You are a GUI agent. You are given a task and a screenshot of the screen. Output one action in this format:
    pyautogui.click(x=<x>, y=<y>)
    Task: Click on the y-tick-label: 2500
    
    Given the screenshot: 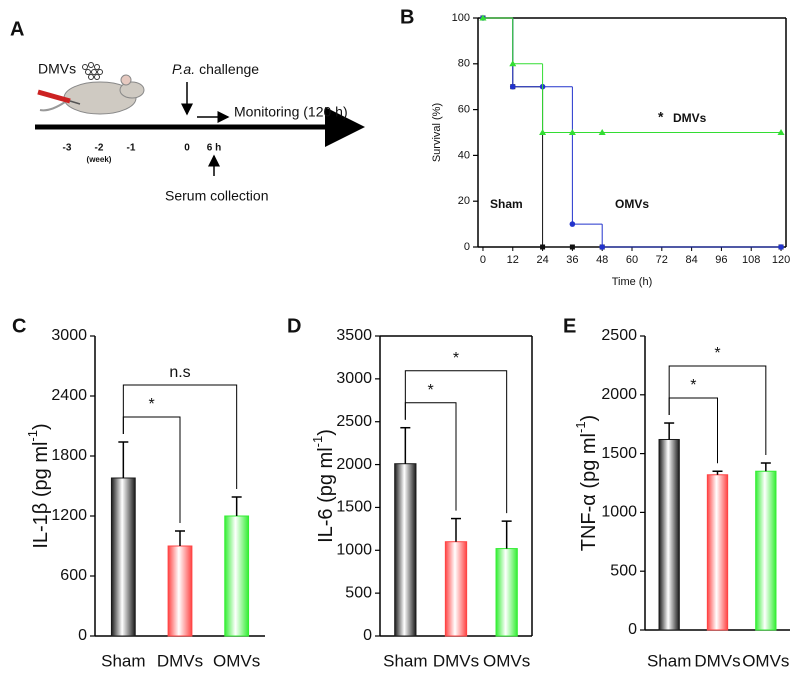 What is the action you would take?
    pyautogui.click(x=619, y=335)
    